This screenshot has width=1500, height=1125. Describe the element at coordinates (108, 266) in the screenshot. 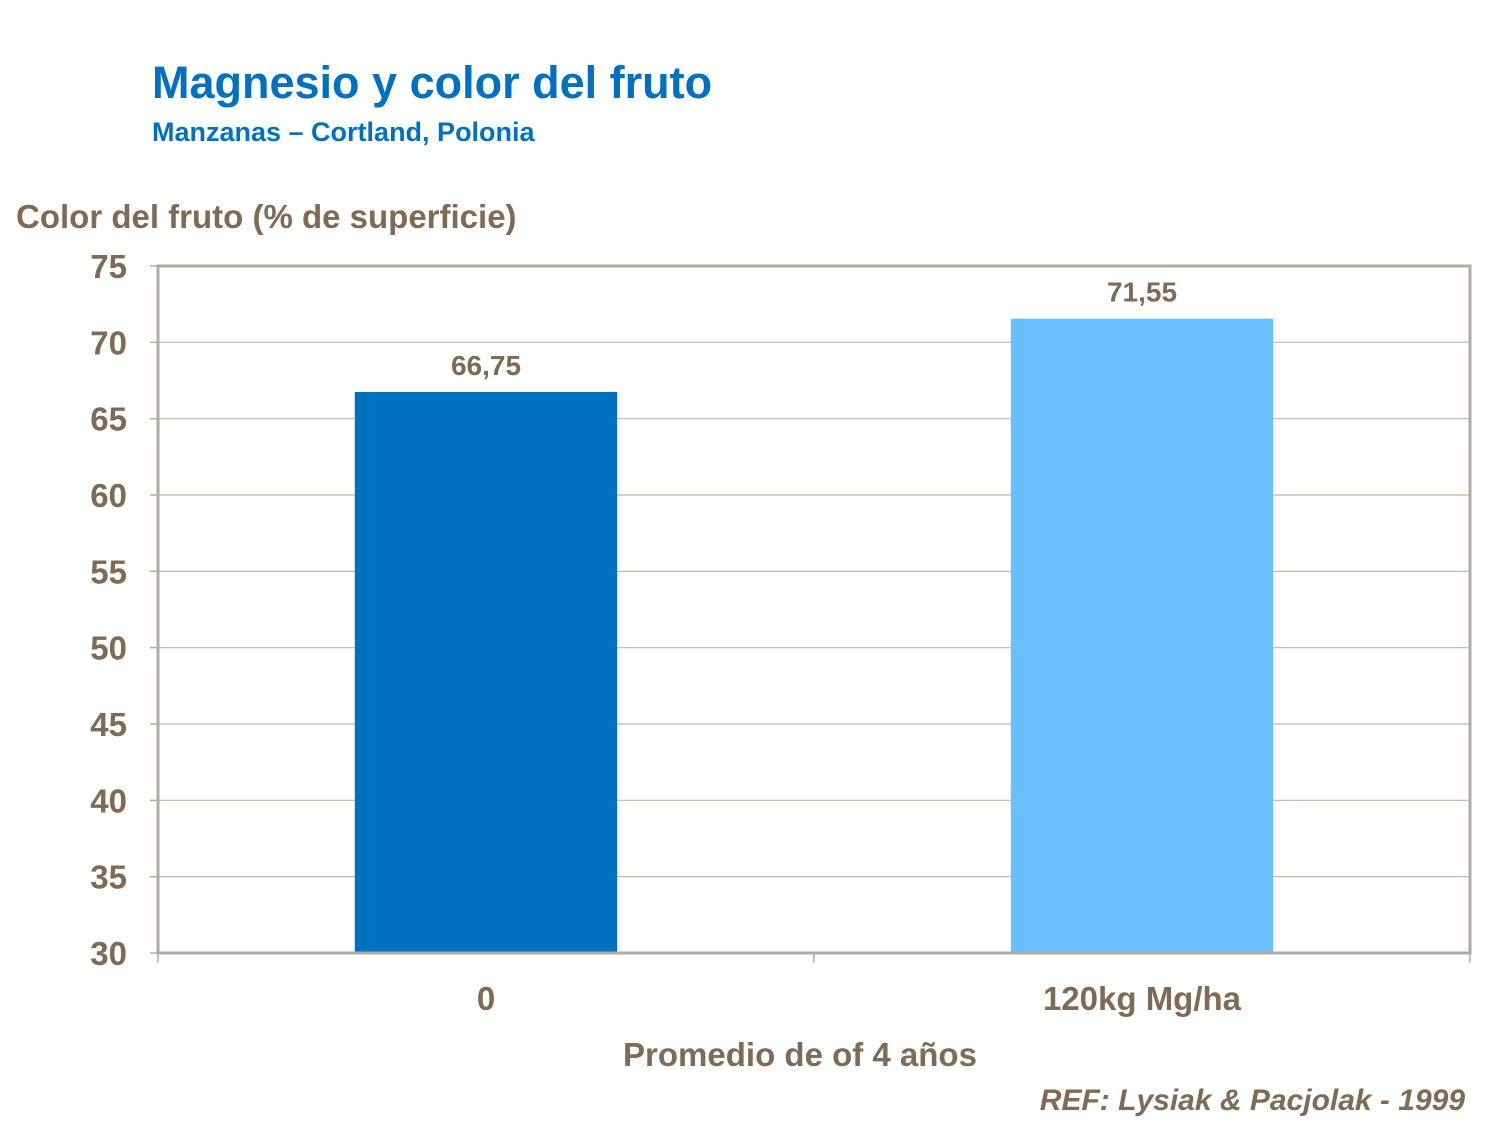

I see `y-tick-label: 75` at that location.